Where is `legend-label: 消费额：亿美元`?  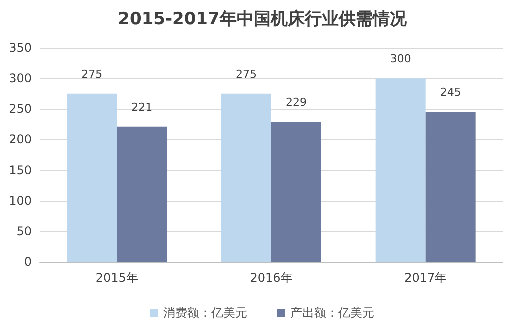 legend-label: 消费额：亿美元 is located at coordinates (206, 313).